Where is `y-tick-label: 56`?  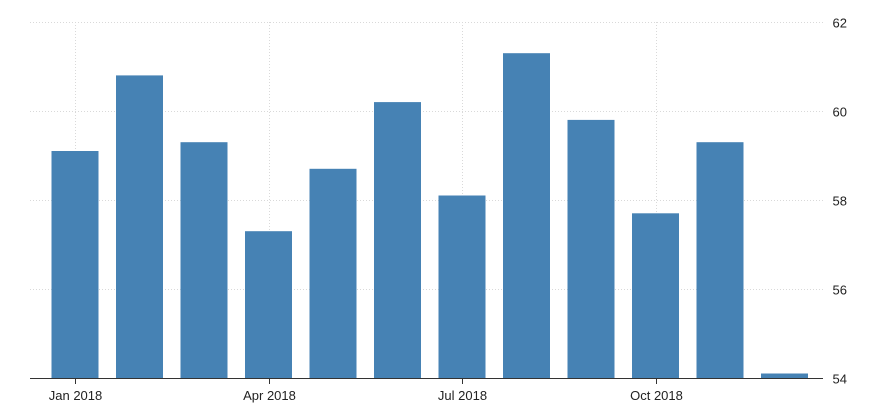 y-tick-label: 56 is located at coordinates (840, 290).